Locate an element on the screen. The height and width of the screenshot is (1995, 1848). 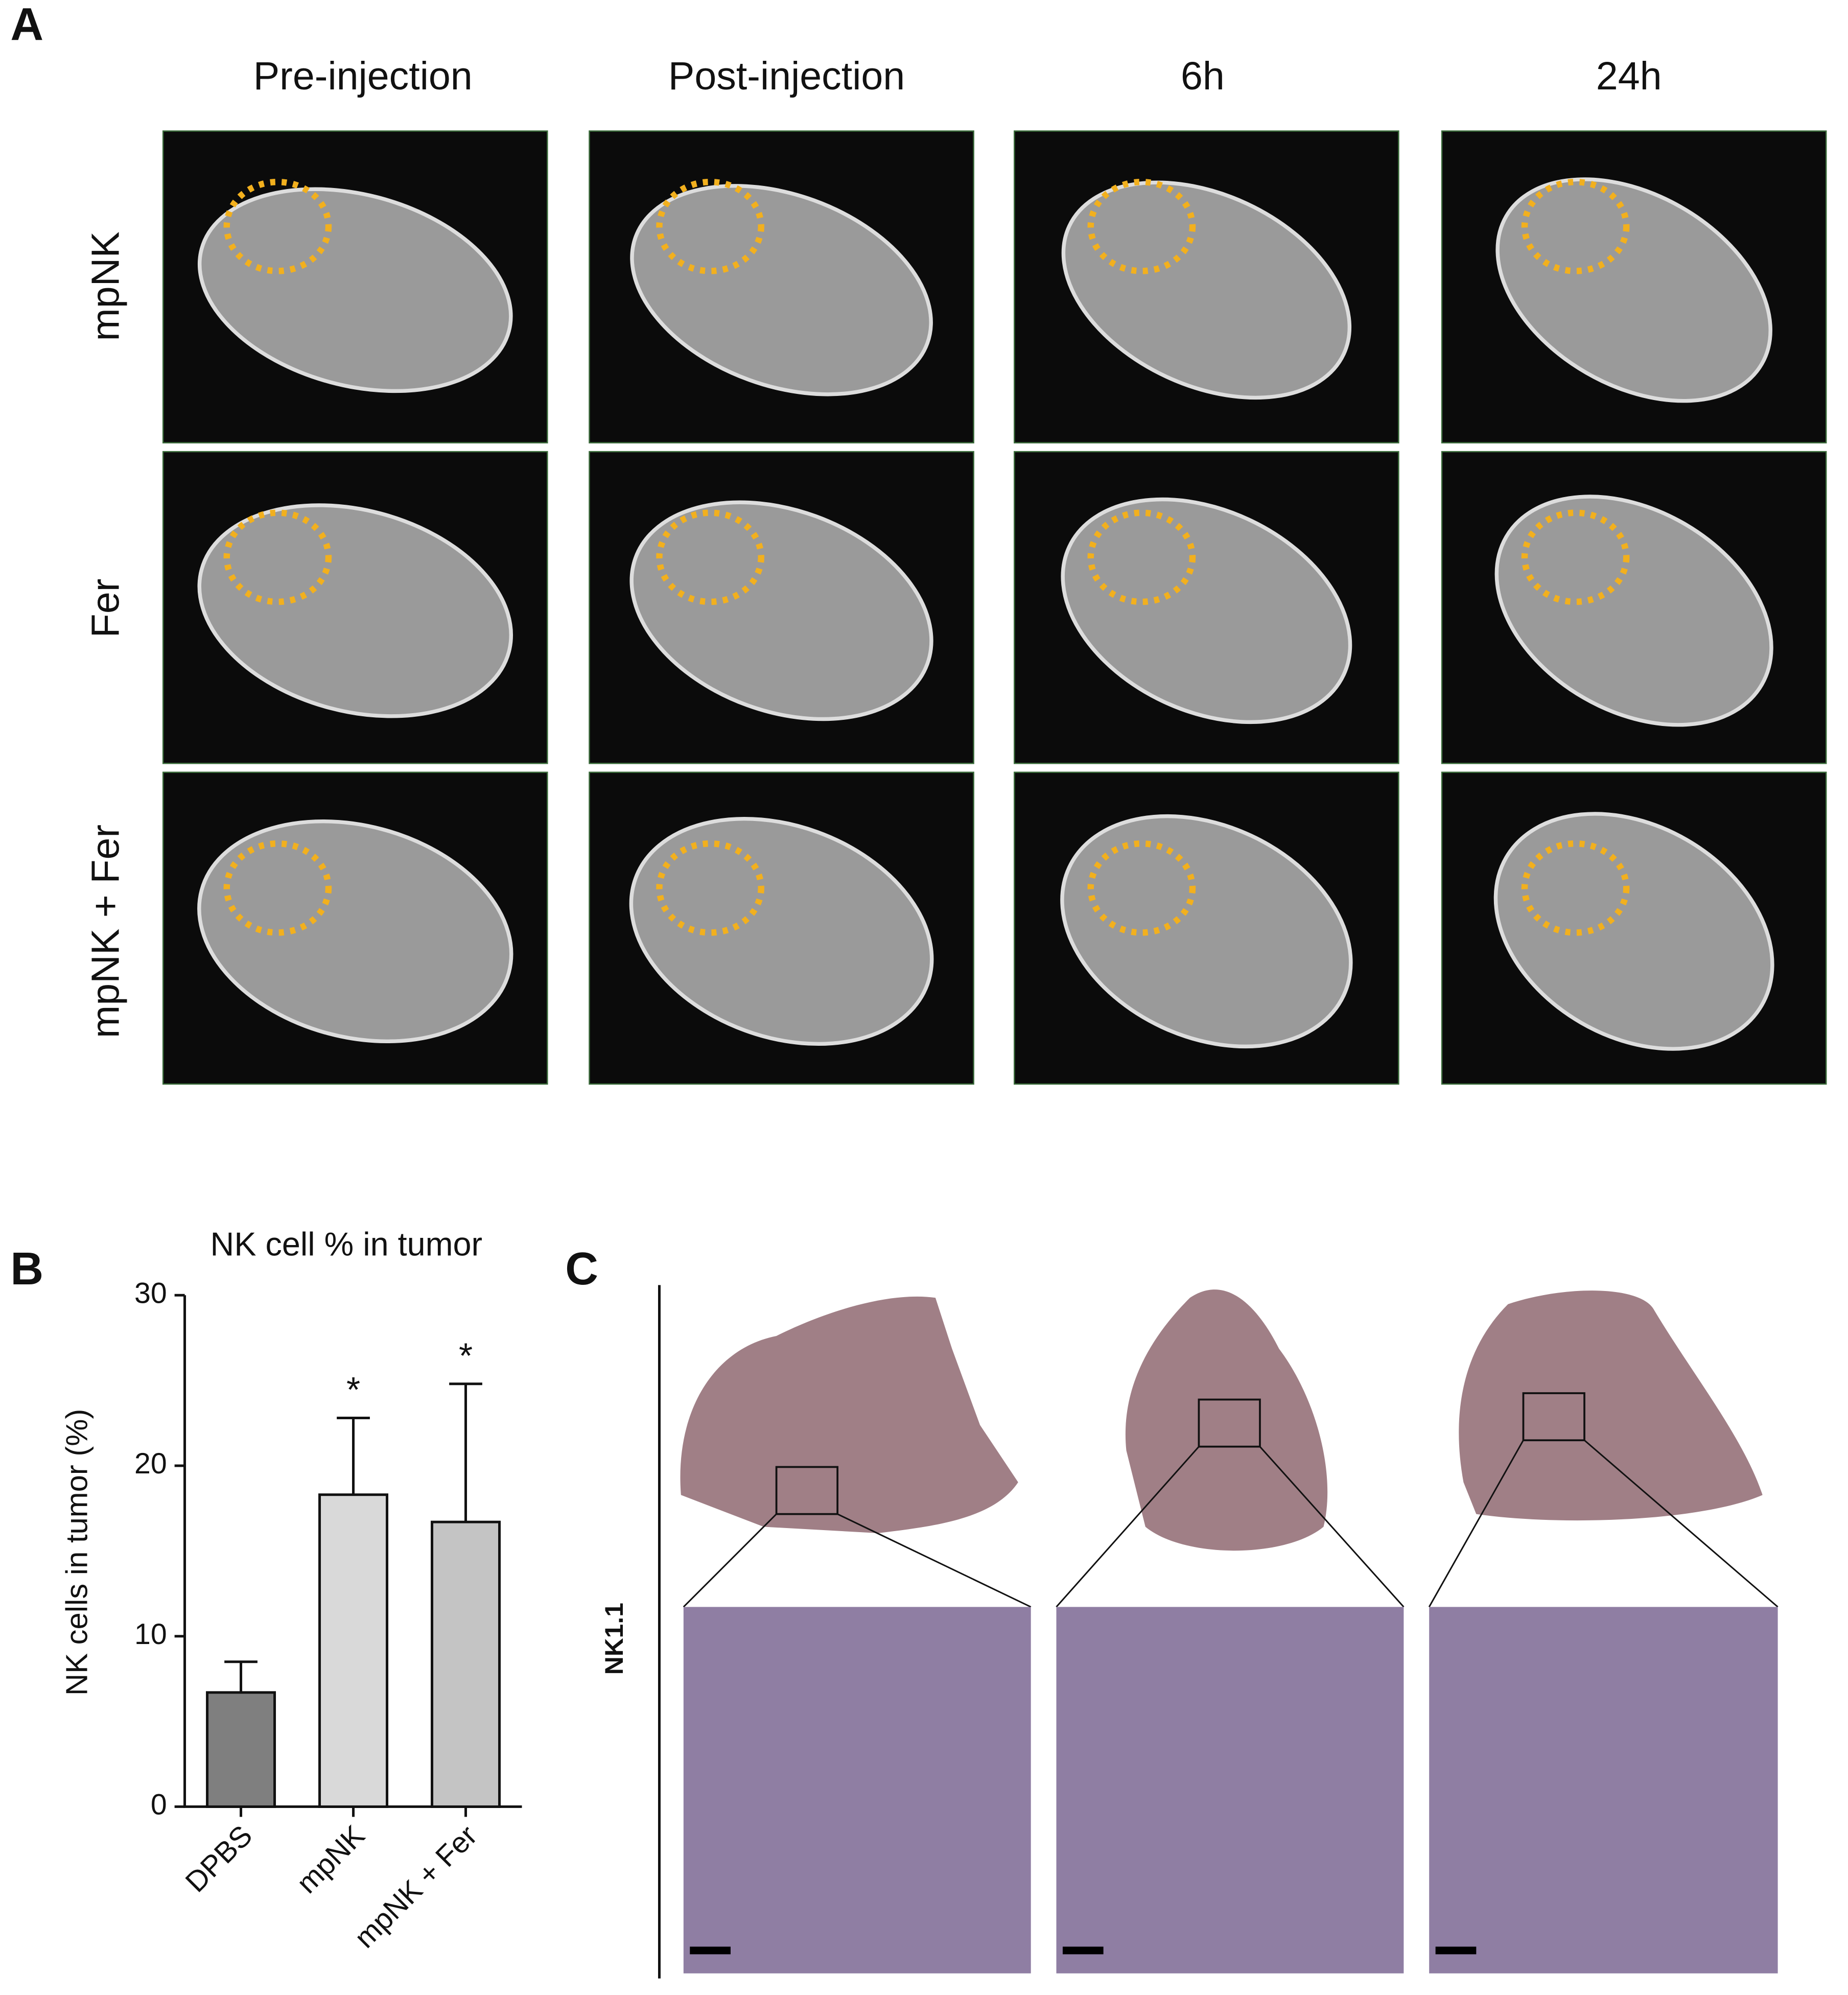
y-axis-label: NK cells in tumor (%) is located at coordinates (77, 1552).